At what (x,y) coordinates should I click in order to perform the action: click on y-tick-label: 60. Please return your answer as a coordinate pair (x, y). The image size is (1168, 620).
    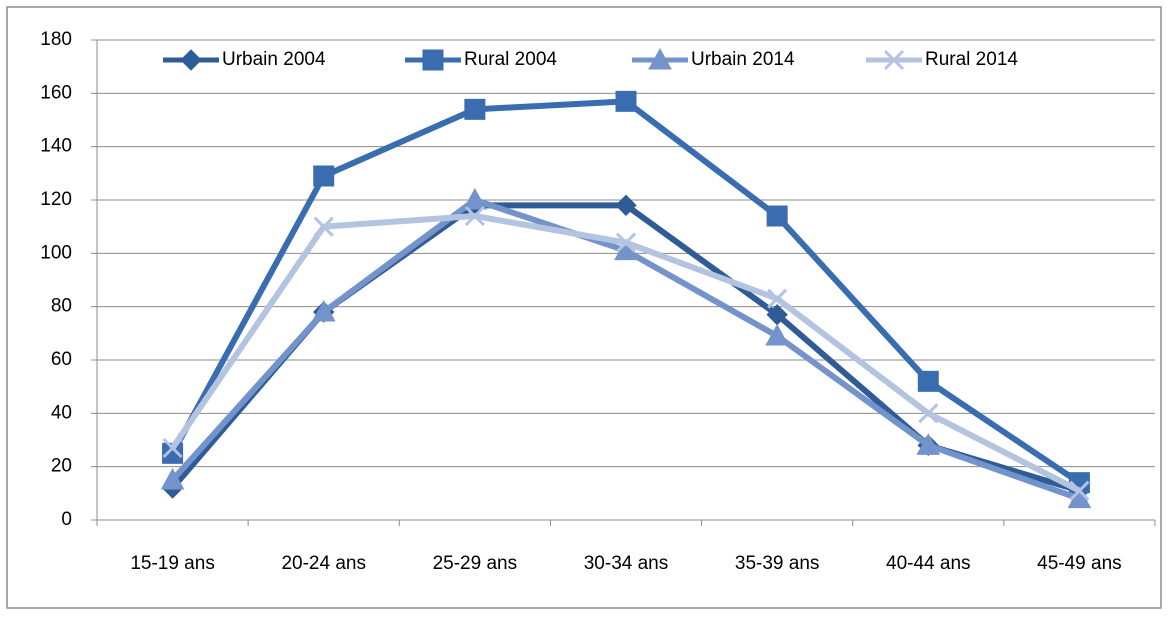
    Looking at the image, I should click on (61, 359).